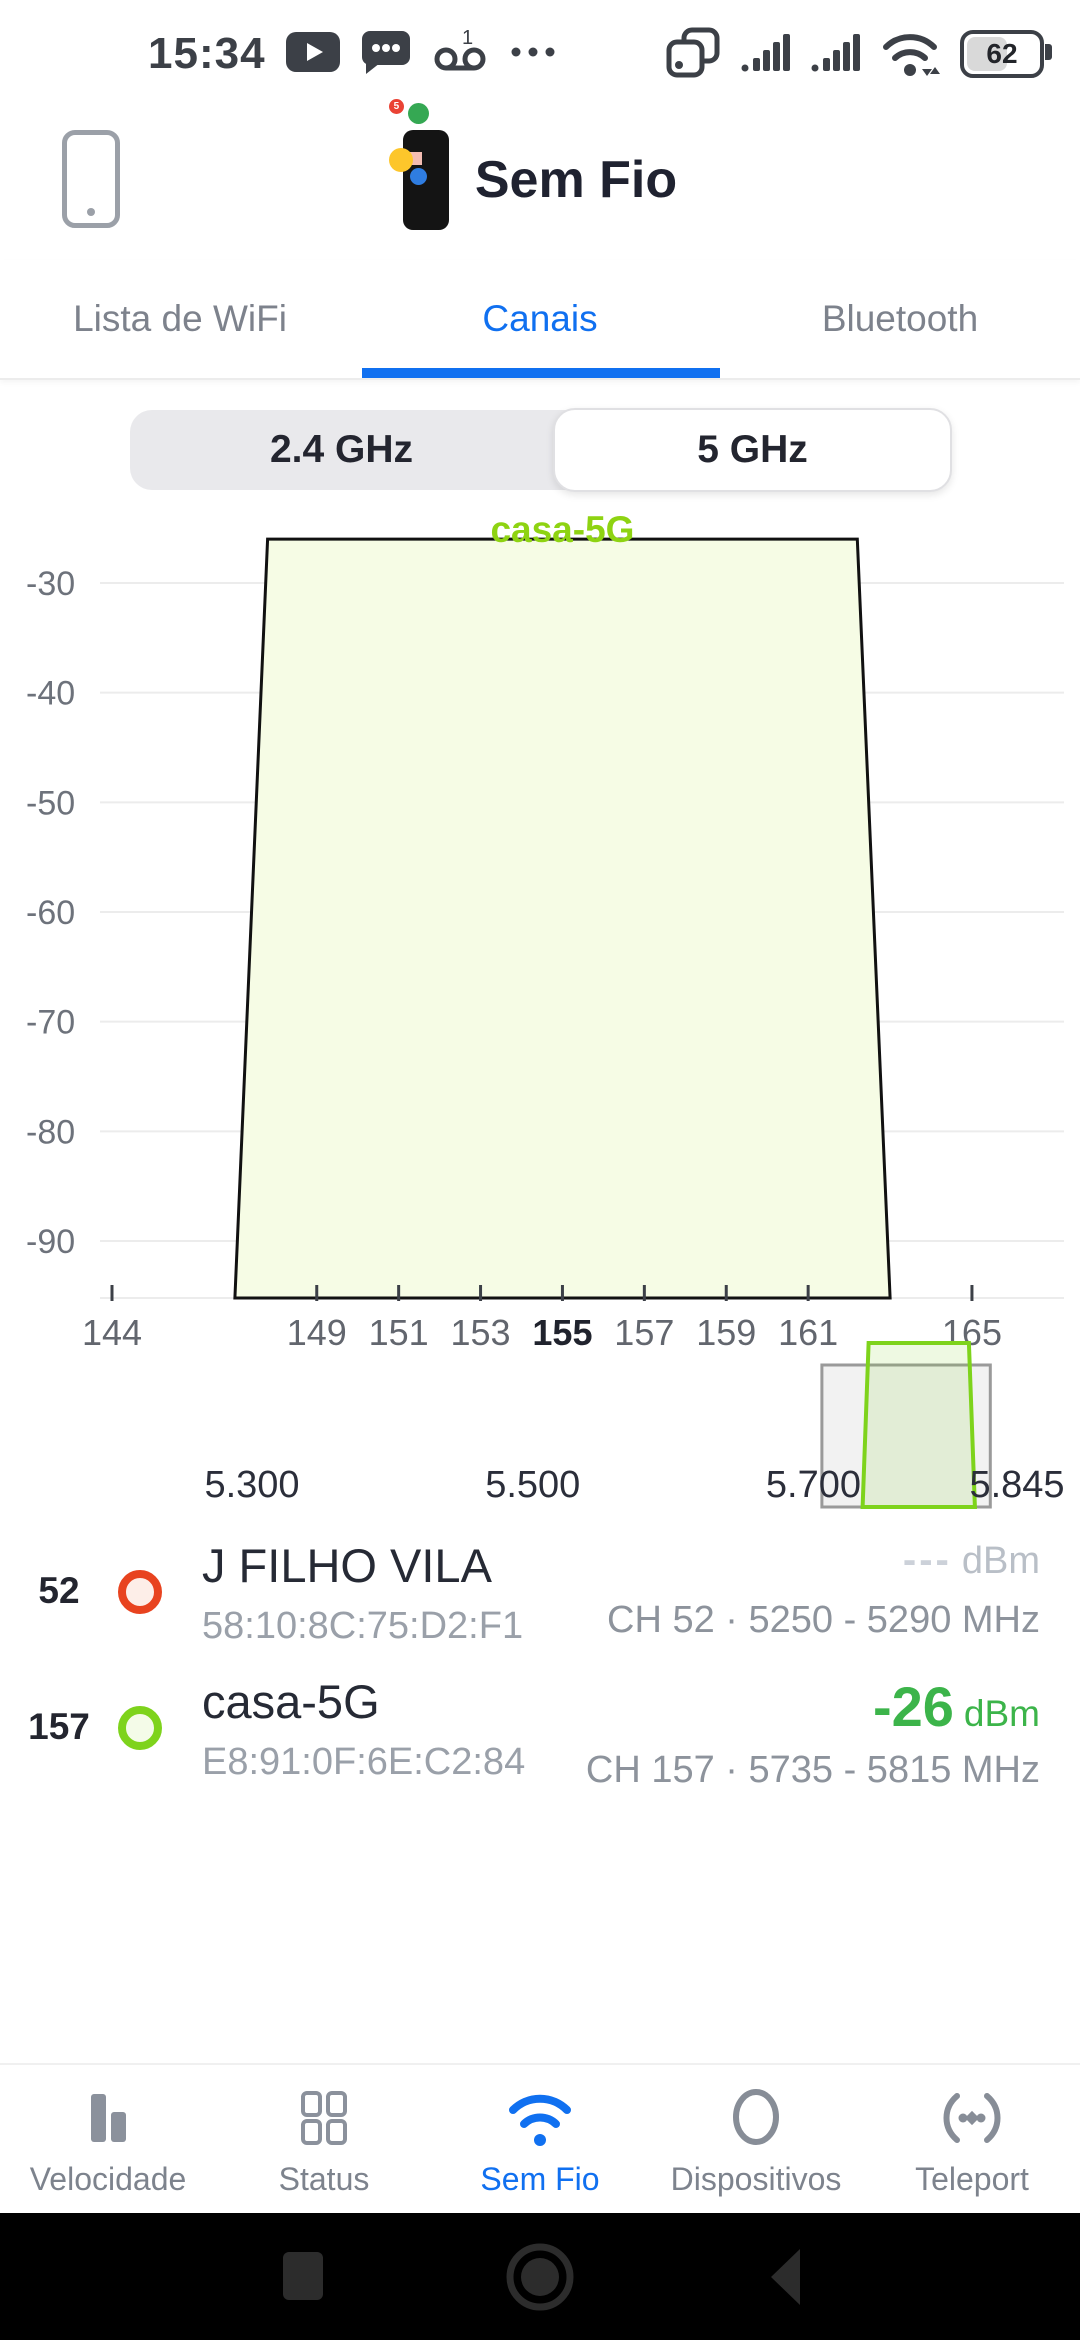  What do you see at coordinates (533, 54) in the screenshot?
I see `more-dots-icon` at bounding box center [533, 54].